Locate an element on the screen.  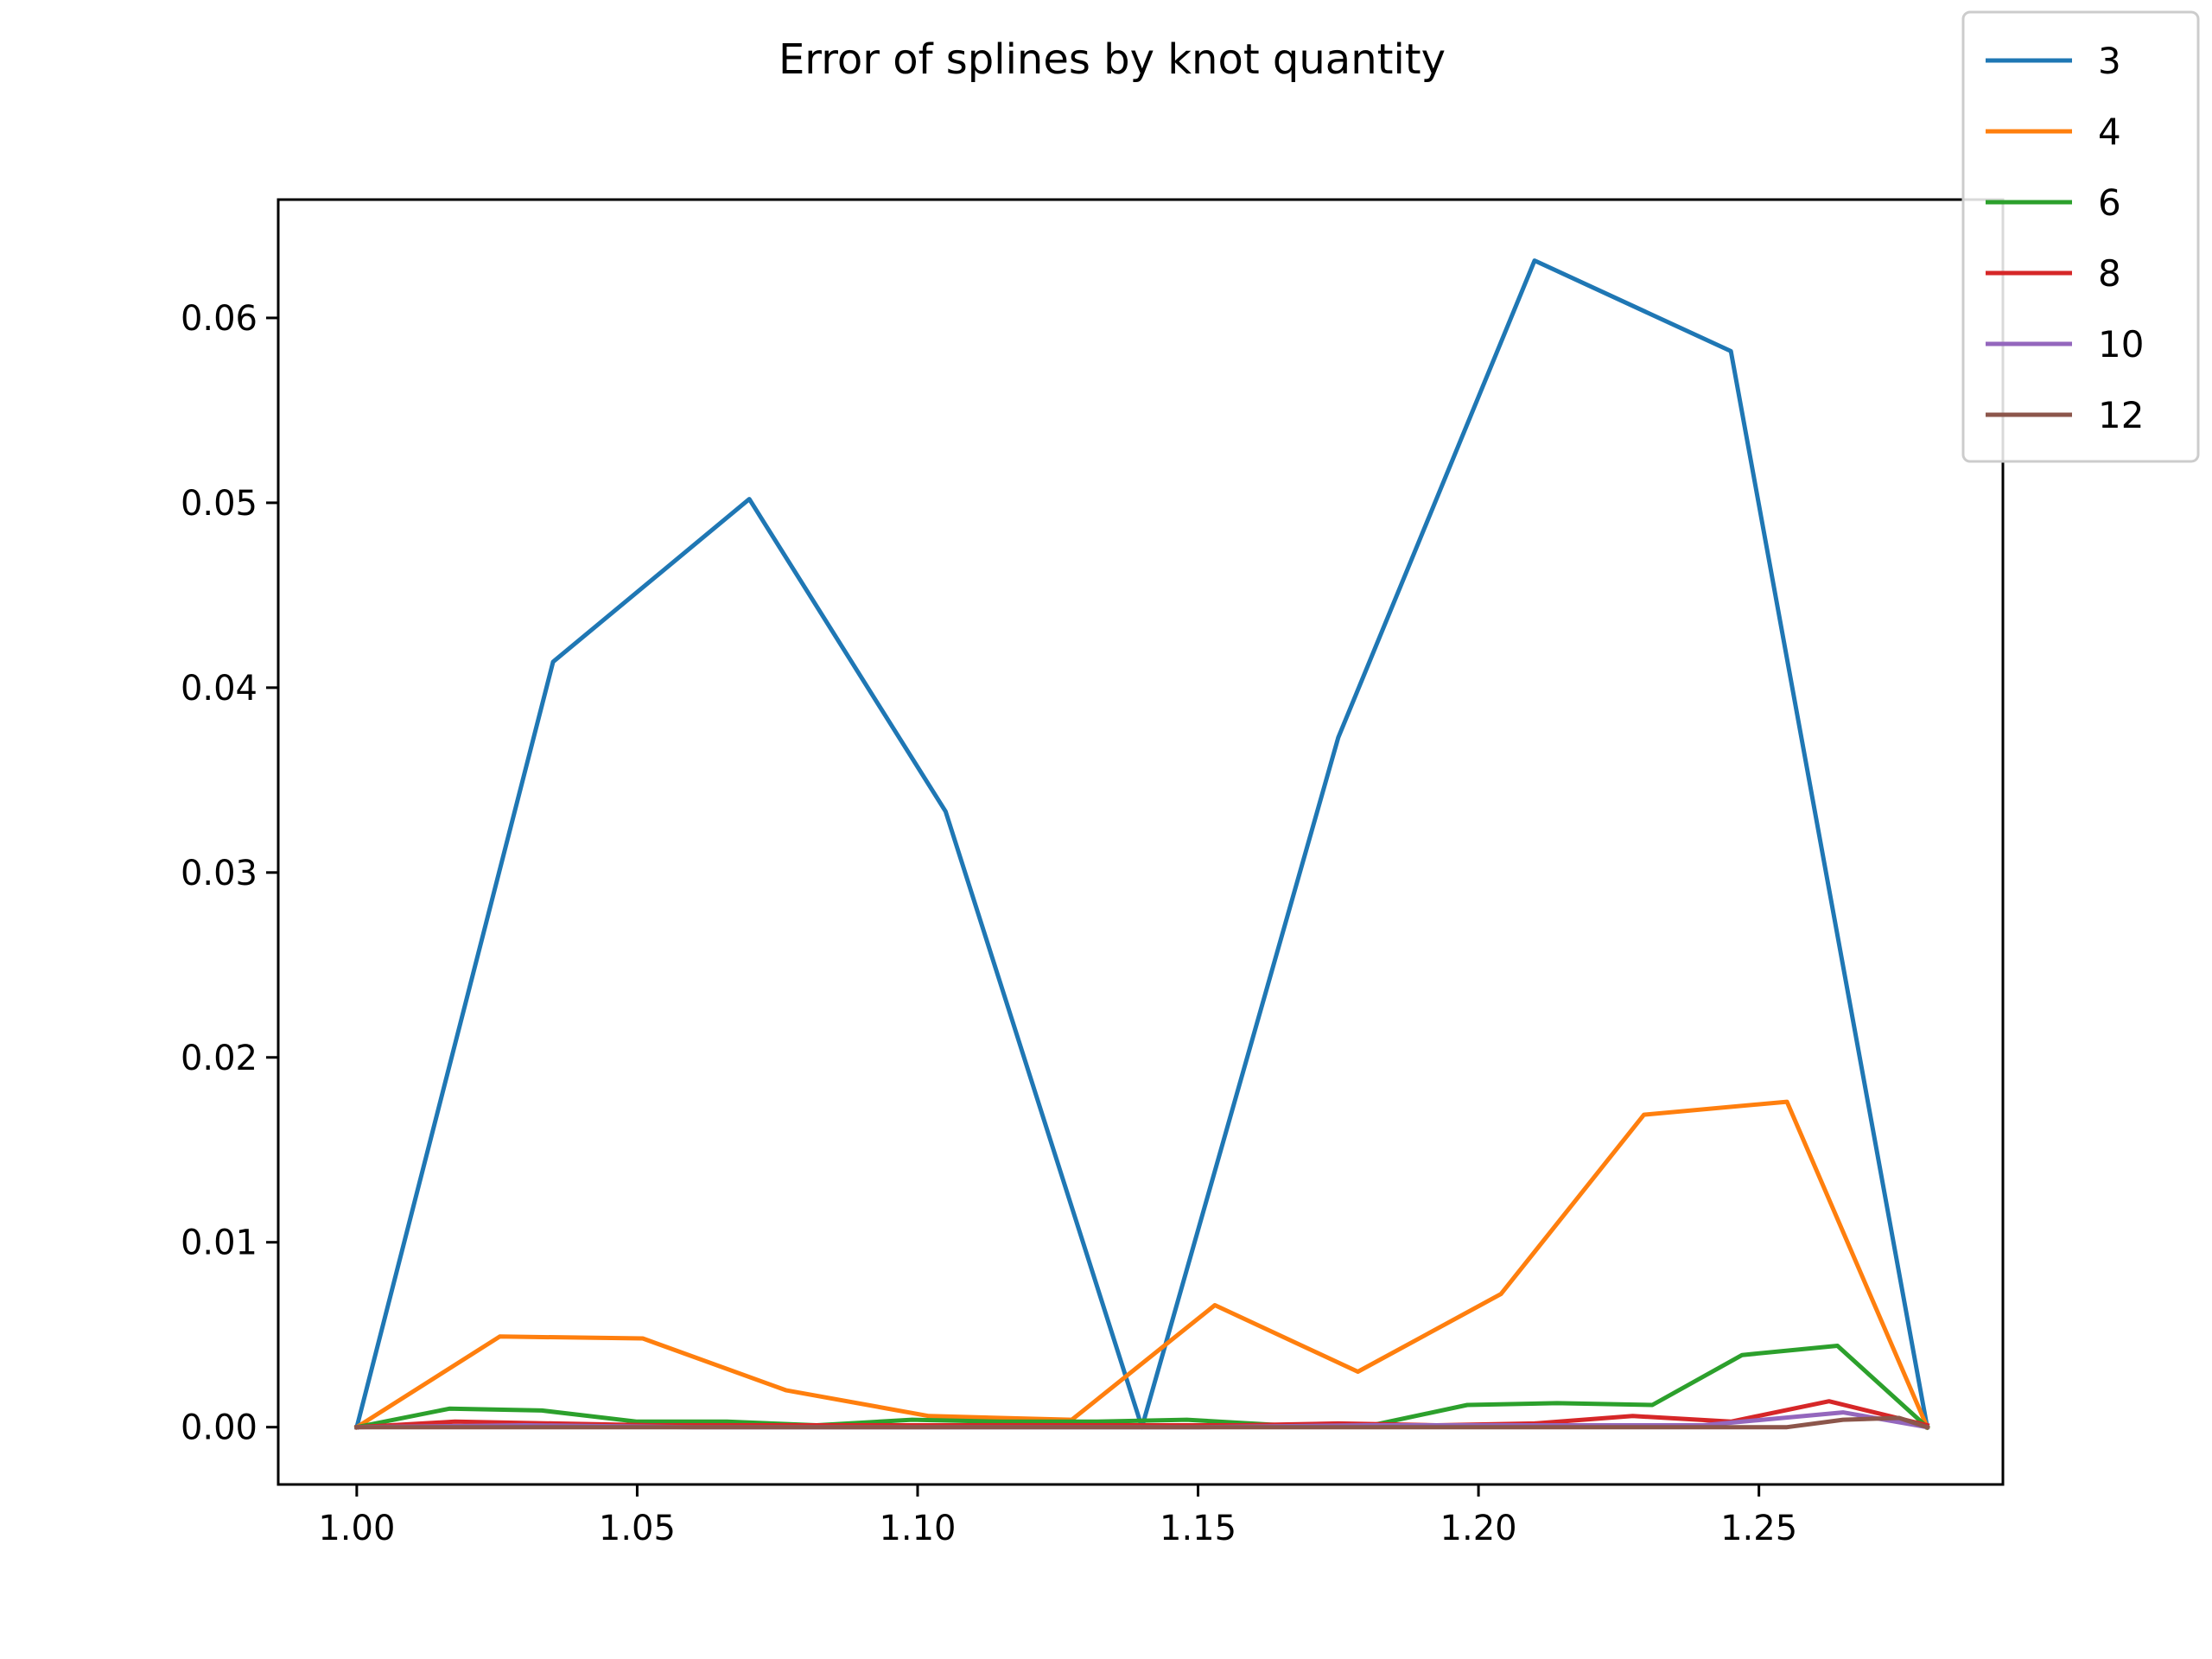
y-tick-label: 0.06 is located at coordinates (219, 319).